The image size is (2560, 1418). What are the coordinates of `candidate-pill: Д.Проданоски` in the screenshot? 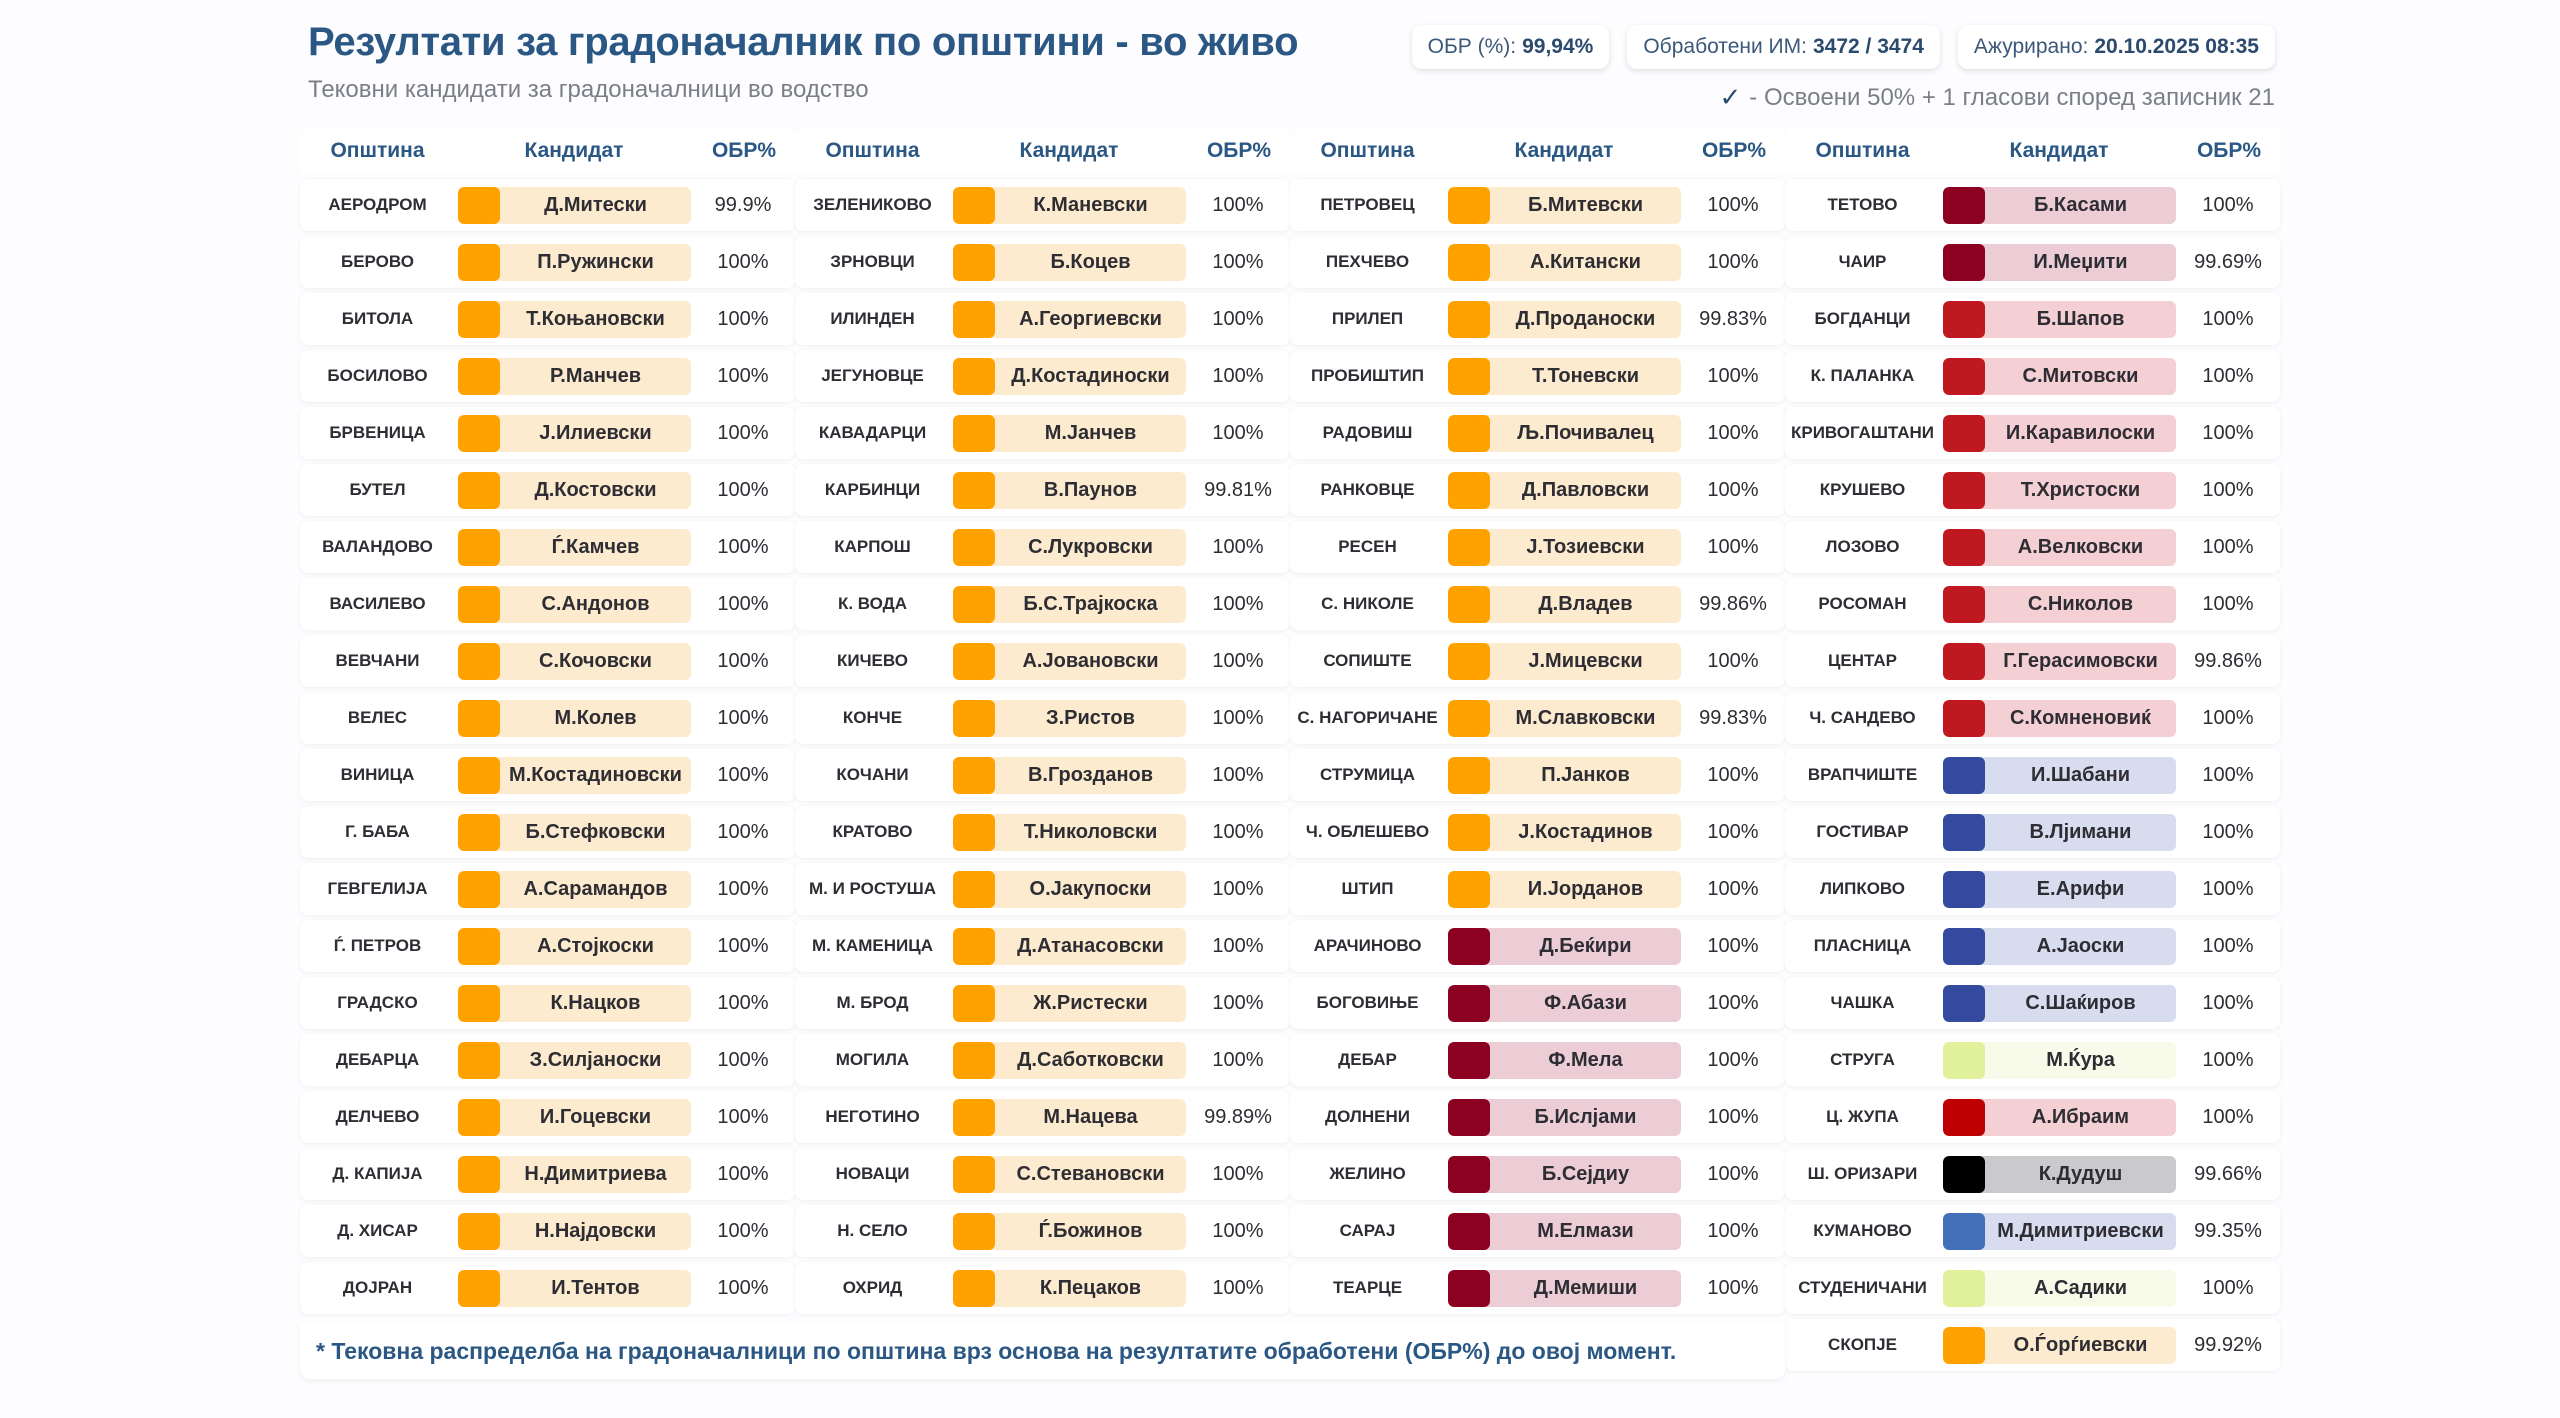 It's located at (1564, 319).